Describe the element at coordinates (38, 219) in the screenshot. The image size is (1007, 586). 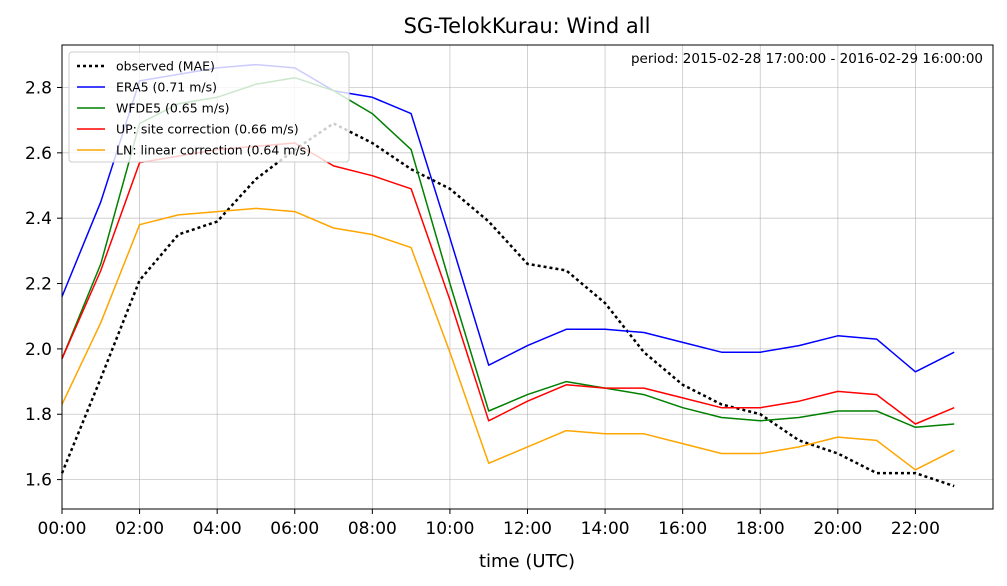
I see `y-tick-label: 2.4` at that location.